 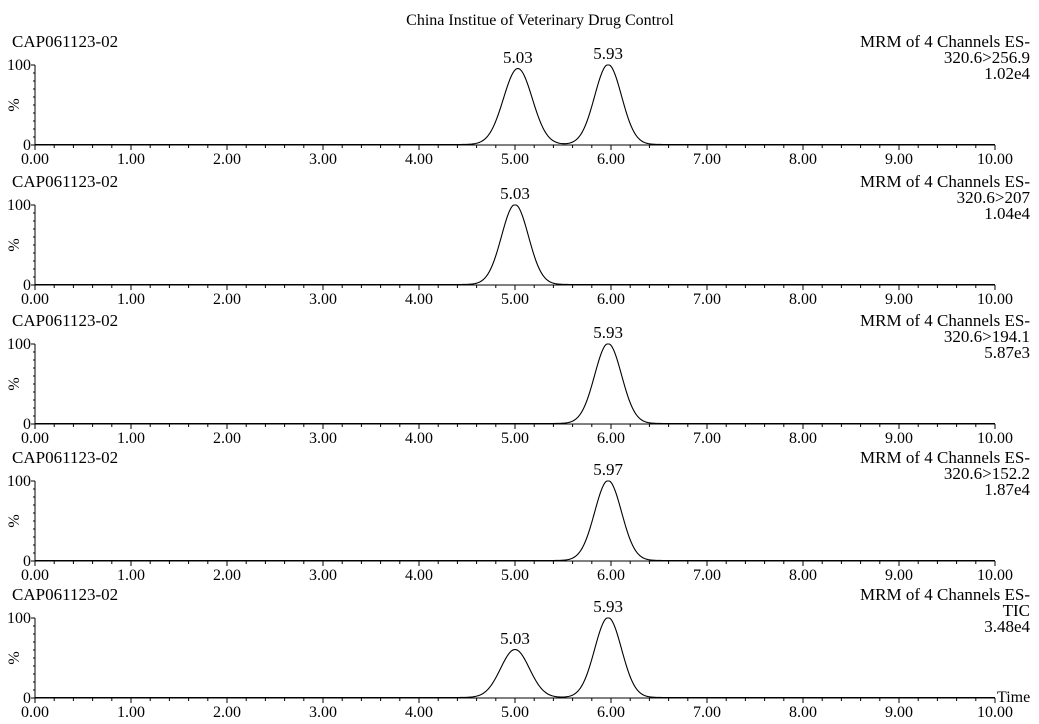 What do you see at coordinates (987, 336) in the screenshot?
I see `mrm-transition: 320.6>194.1` at bounding box center [987, 336].